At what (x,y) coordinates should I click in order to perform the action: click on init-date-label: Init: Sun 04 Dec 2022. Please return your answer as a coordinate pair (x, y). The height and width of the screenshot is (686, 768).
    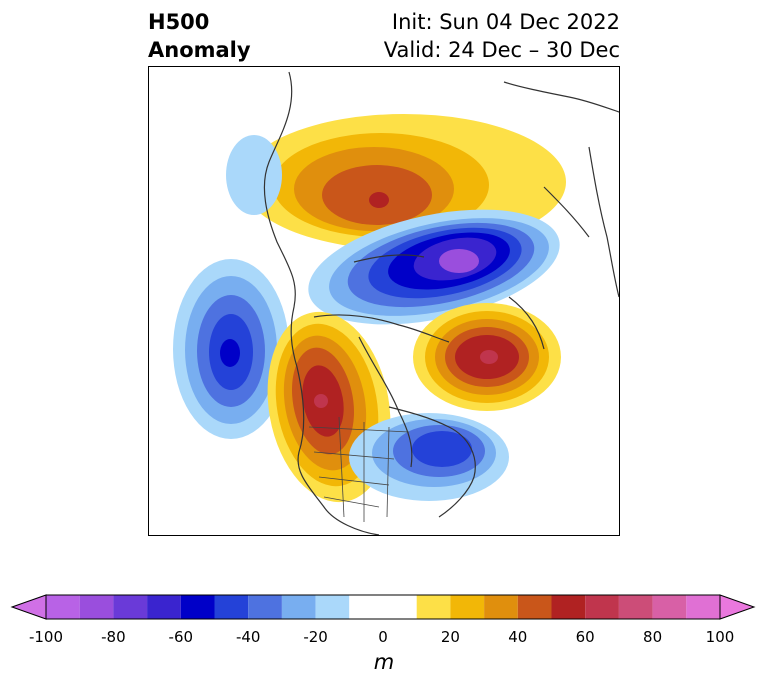
    Looking at the image, I should click on (505, 22).